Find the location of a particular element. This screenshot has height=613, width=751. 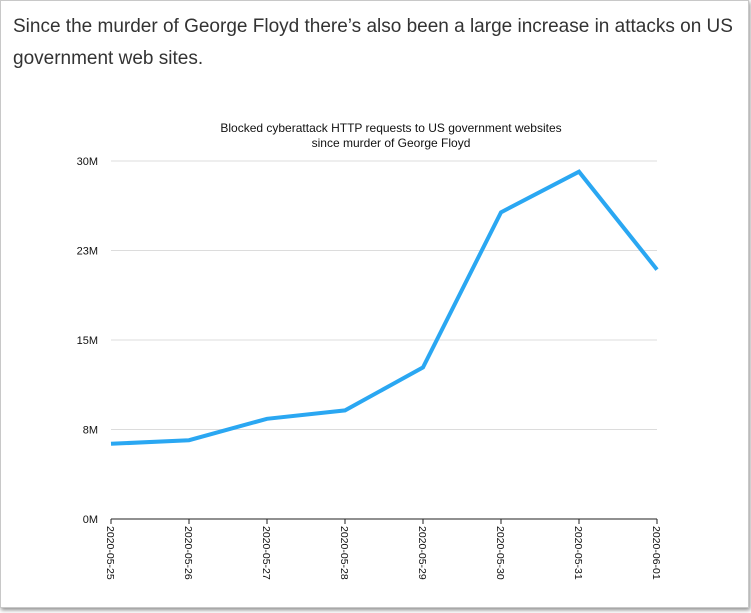

y-axis-ticks: 0M 8M 15M 23M 30M is located at coordinates (87, 341).